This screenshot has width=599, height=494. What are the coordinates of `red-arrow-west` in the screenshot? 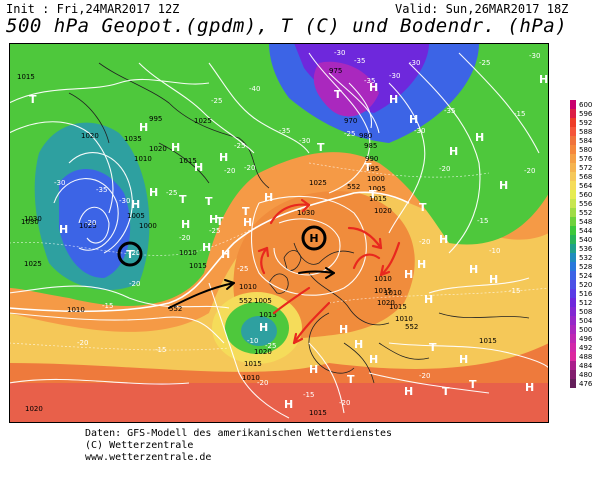 It's located at (264, 260).